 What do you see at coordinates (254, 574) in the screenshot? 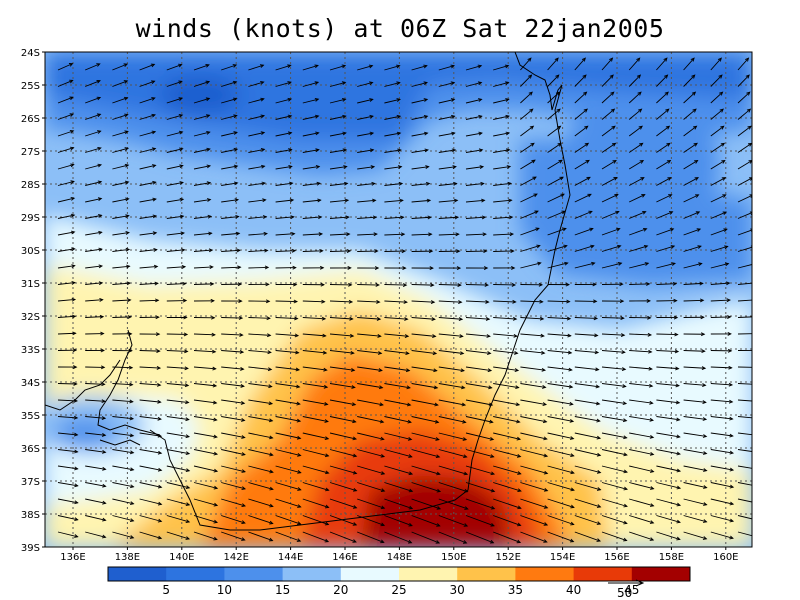
I see `colorbar-swatch` at bounding box center [254, 574].